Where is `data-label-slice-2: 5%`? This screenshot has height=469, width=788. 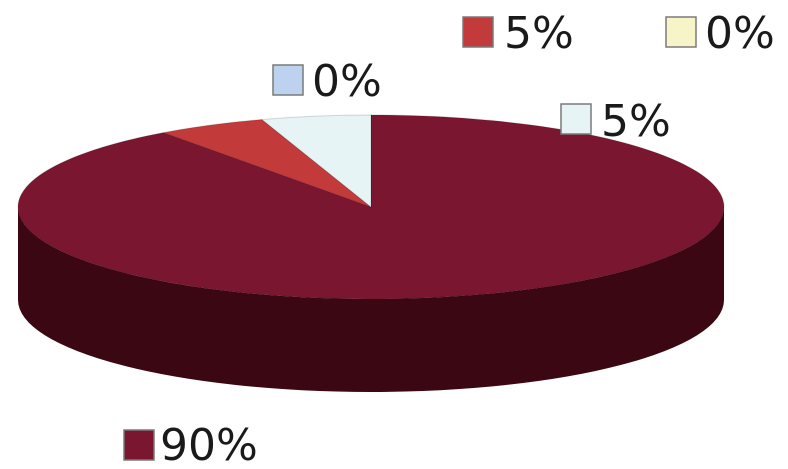 data-label-slice-2: 5% is located at coordinates (518, 33).